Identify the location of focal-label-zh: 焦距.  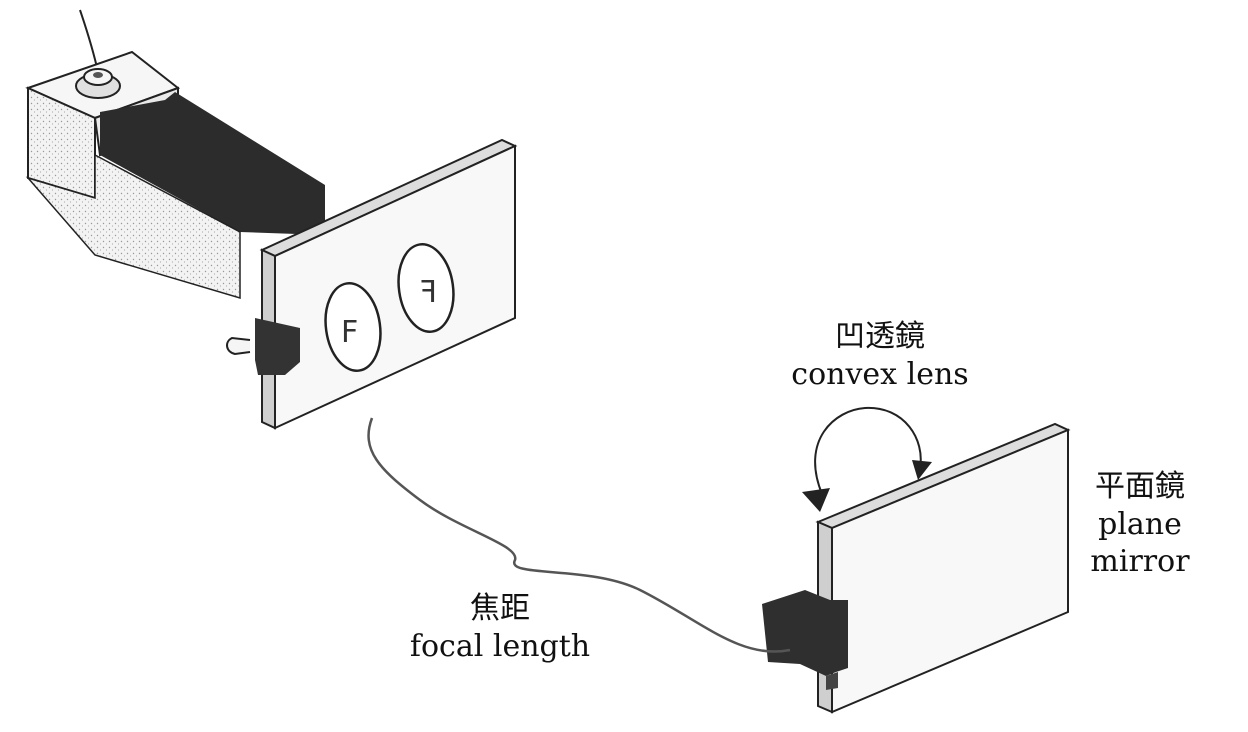
(500, 608).